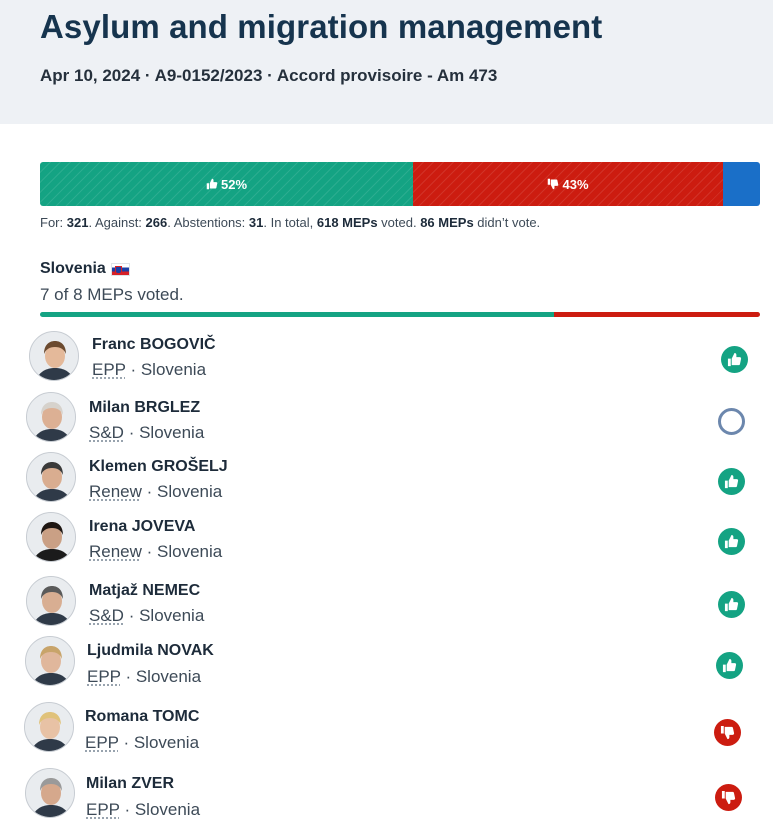 The width and height of the screenshot is (773, 830). Describe the element at coordinates (386, 542) in the screenshot. I see `mep-row: Irena JOVEVA Renew · Slovenia` at that location.